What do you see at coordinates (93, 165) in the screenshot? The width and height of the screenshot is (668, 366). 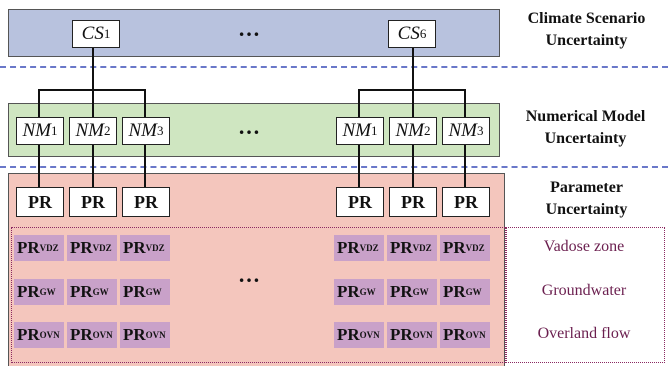 I see `connector-nm2-pr` at bounding box center [93, 165].